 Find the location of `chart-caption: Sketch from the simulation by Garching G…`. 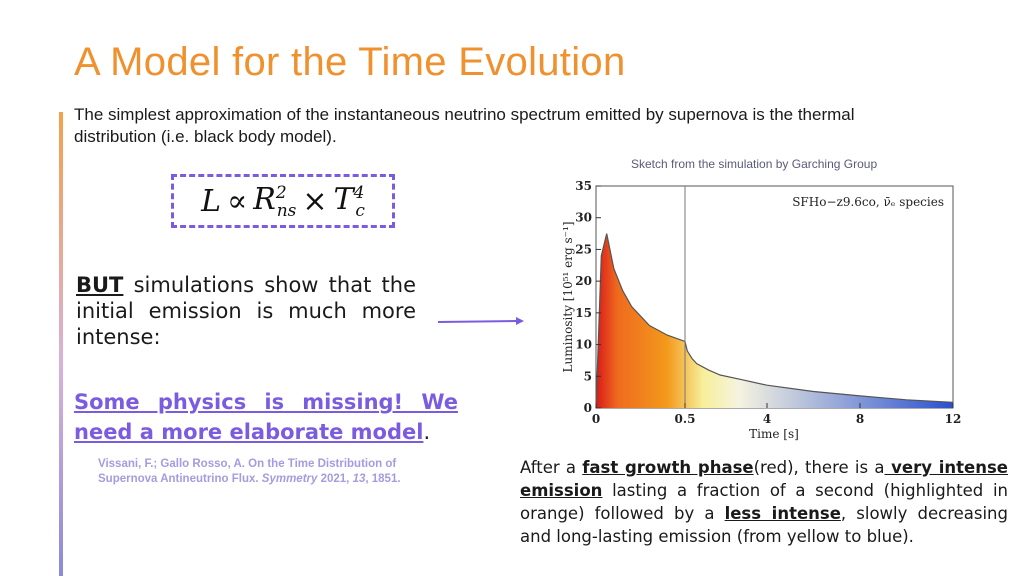

chart-caption: Sketch from the simulation by Garching G… is located at coordinates (754, 164).